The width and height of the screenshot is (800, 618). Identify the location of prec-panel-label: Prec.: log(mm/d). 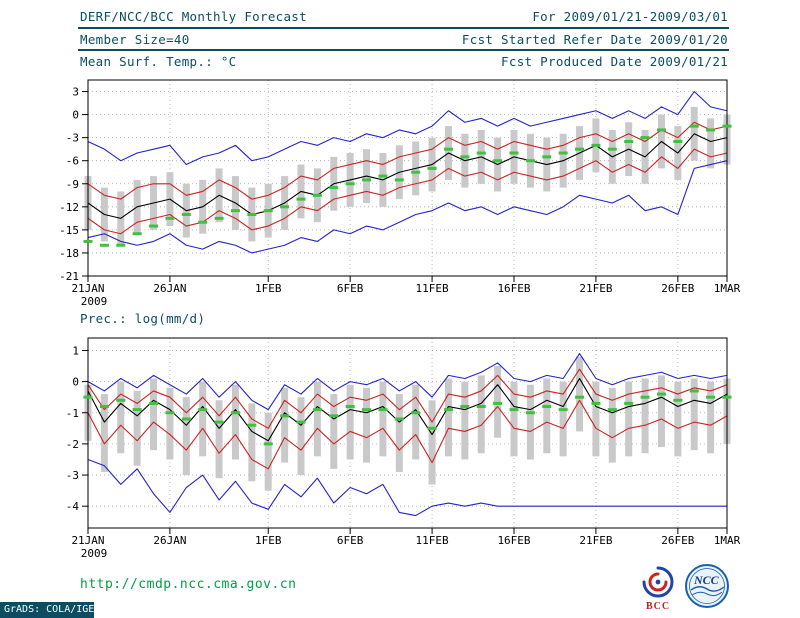
(143, 318).